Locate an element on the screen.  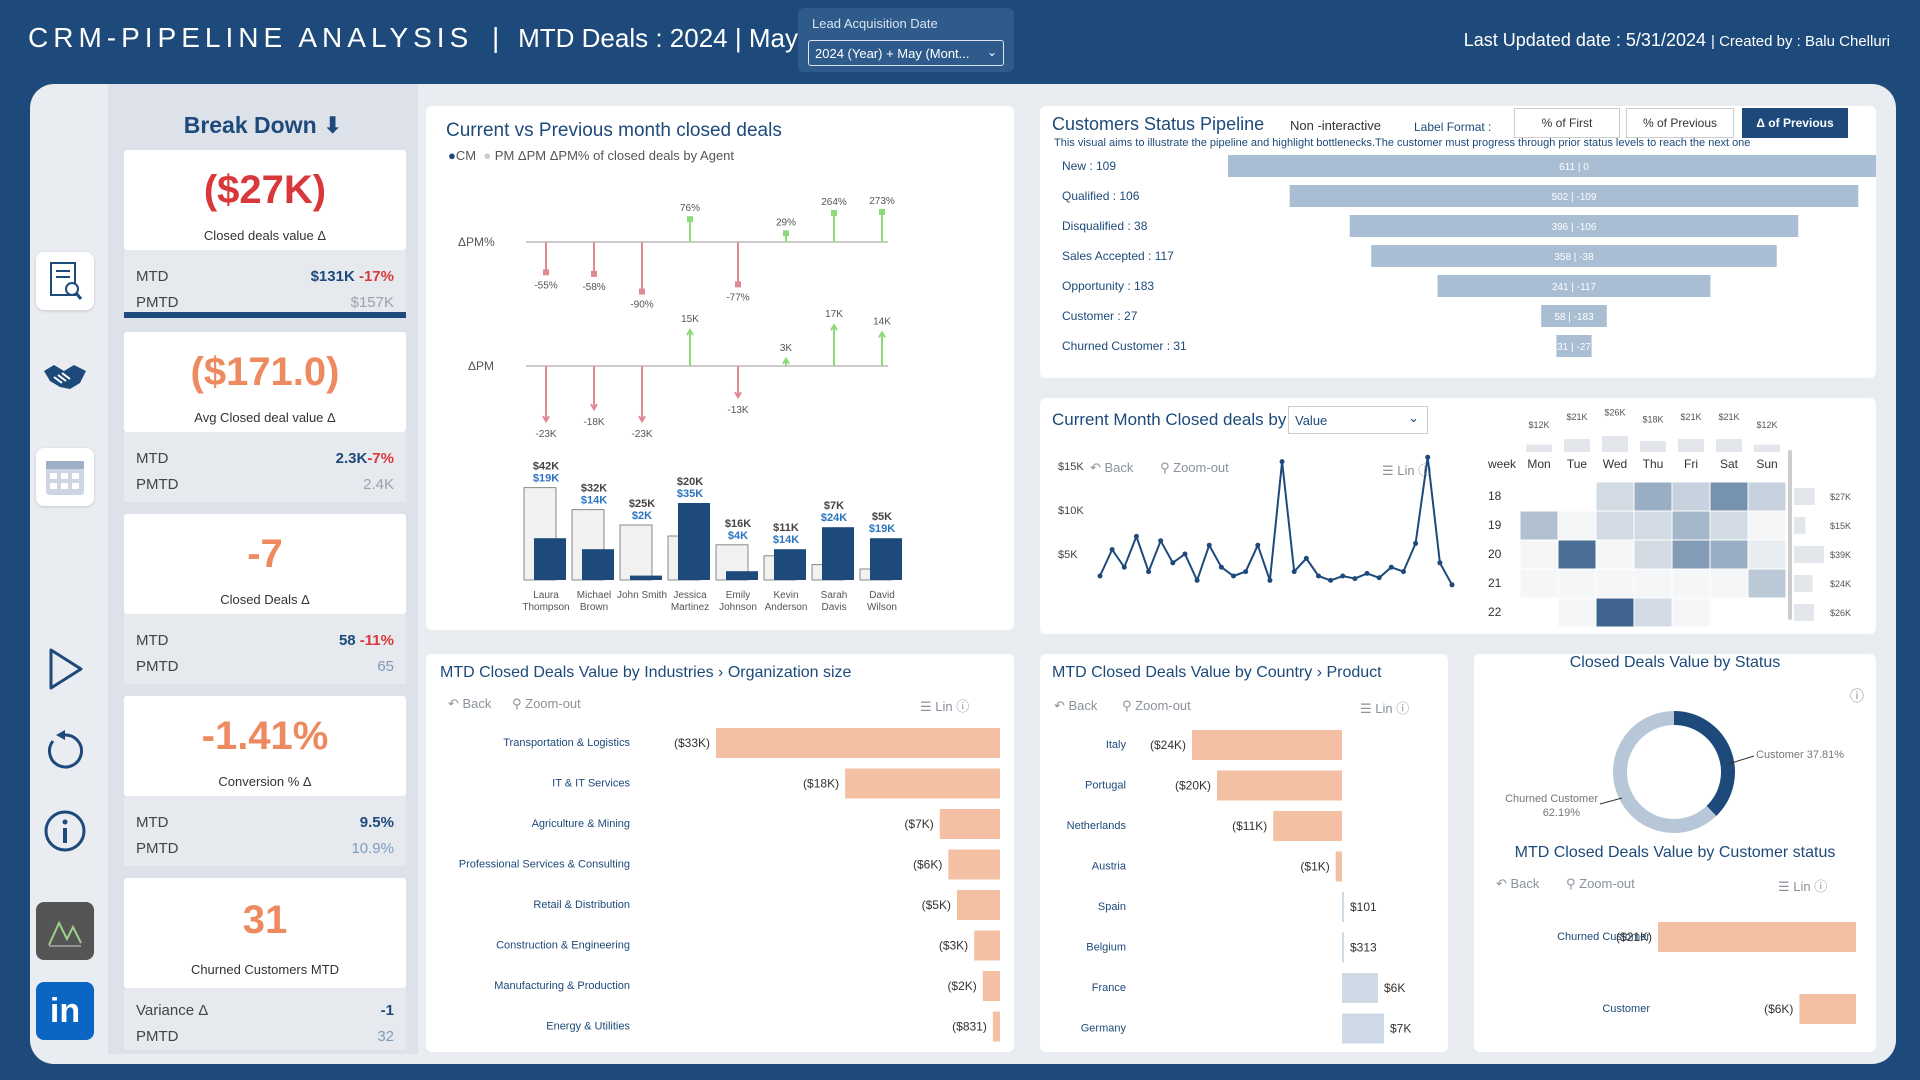
bar-value: ($21K) is located at coordinates (1634, 937).